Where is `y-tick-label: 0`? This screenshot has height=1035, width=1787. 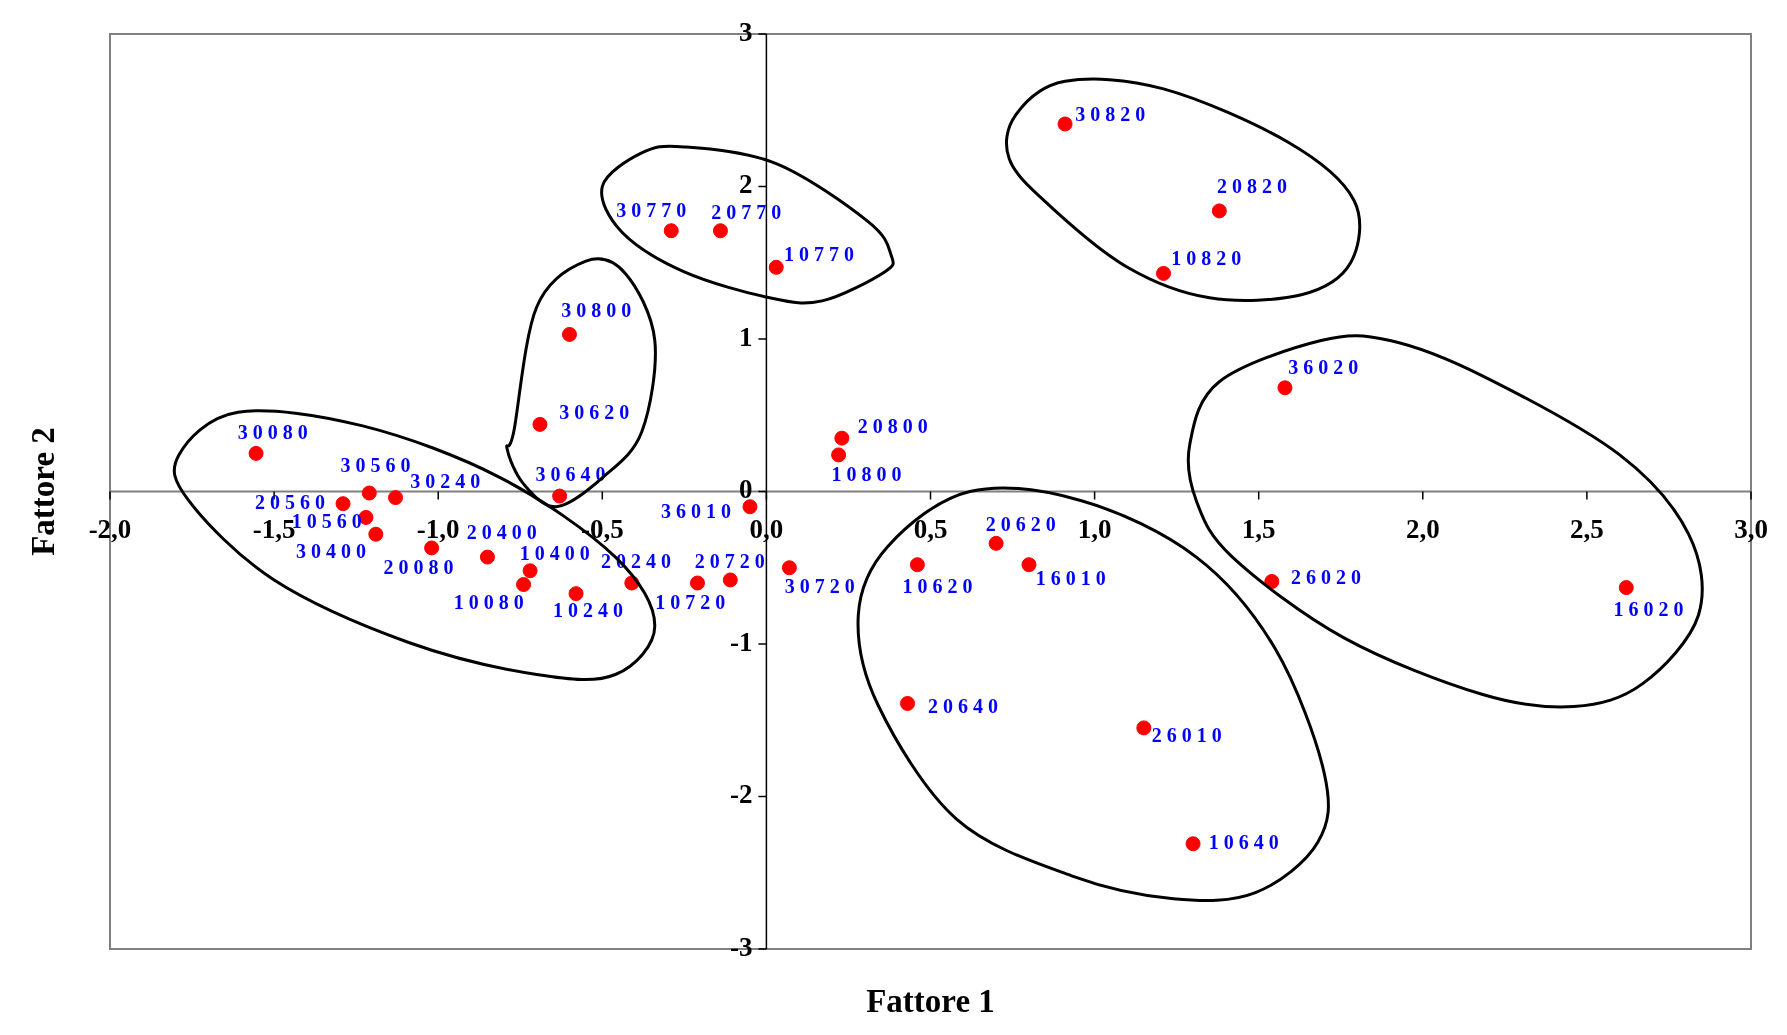
y-tick-label: 0 is located at coordinates (745, 489).